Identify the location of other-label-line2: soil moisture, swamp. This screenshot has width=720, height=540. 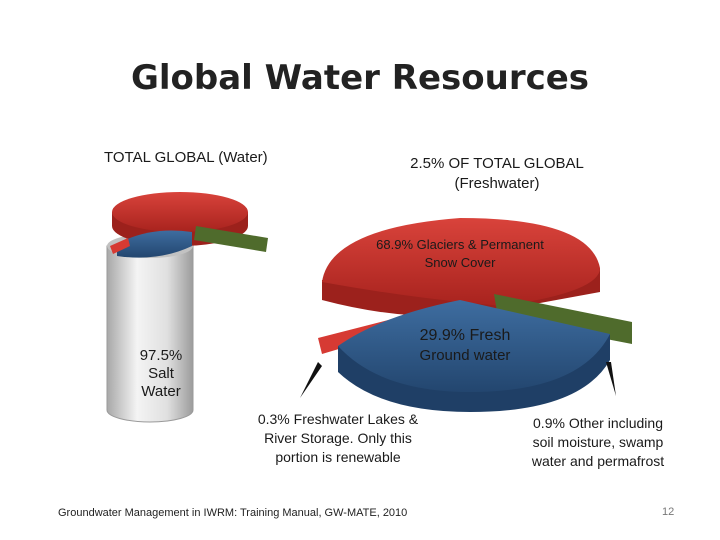
(598, 442).